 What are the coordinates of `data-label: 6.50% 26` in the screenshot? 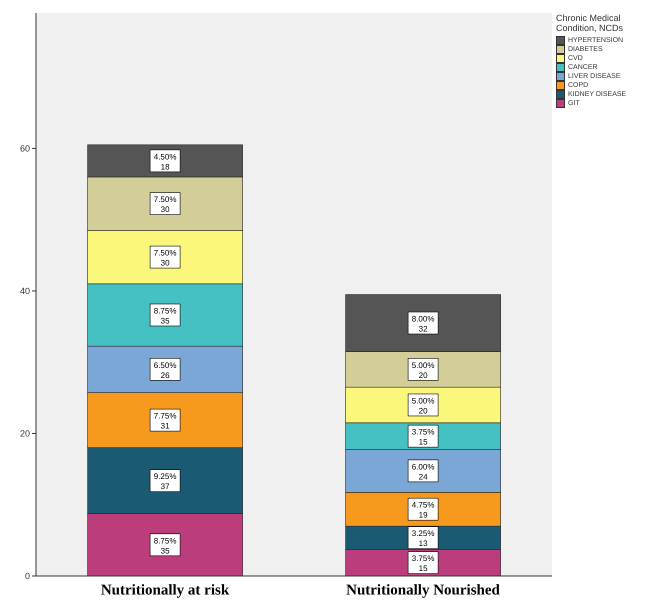 It's located at (165, 370).